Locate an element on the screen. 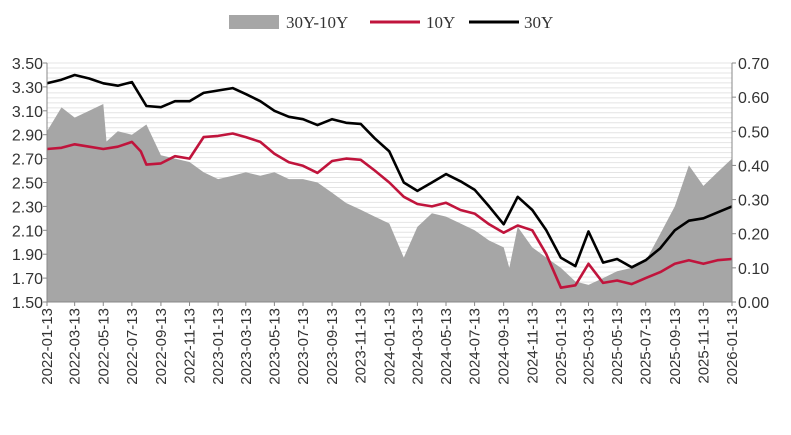 This screenshot has width=791, height=435. x-tick-label: 2024-01-13 is located at coordinates (389, 346).